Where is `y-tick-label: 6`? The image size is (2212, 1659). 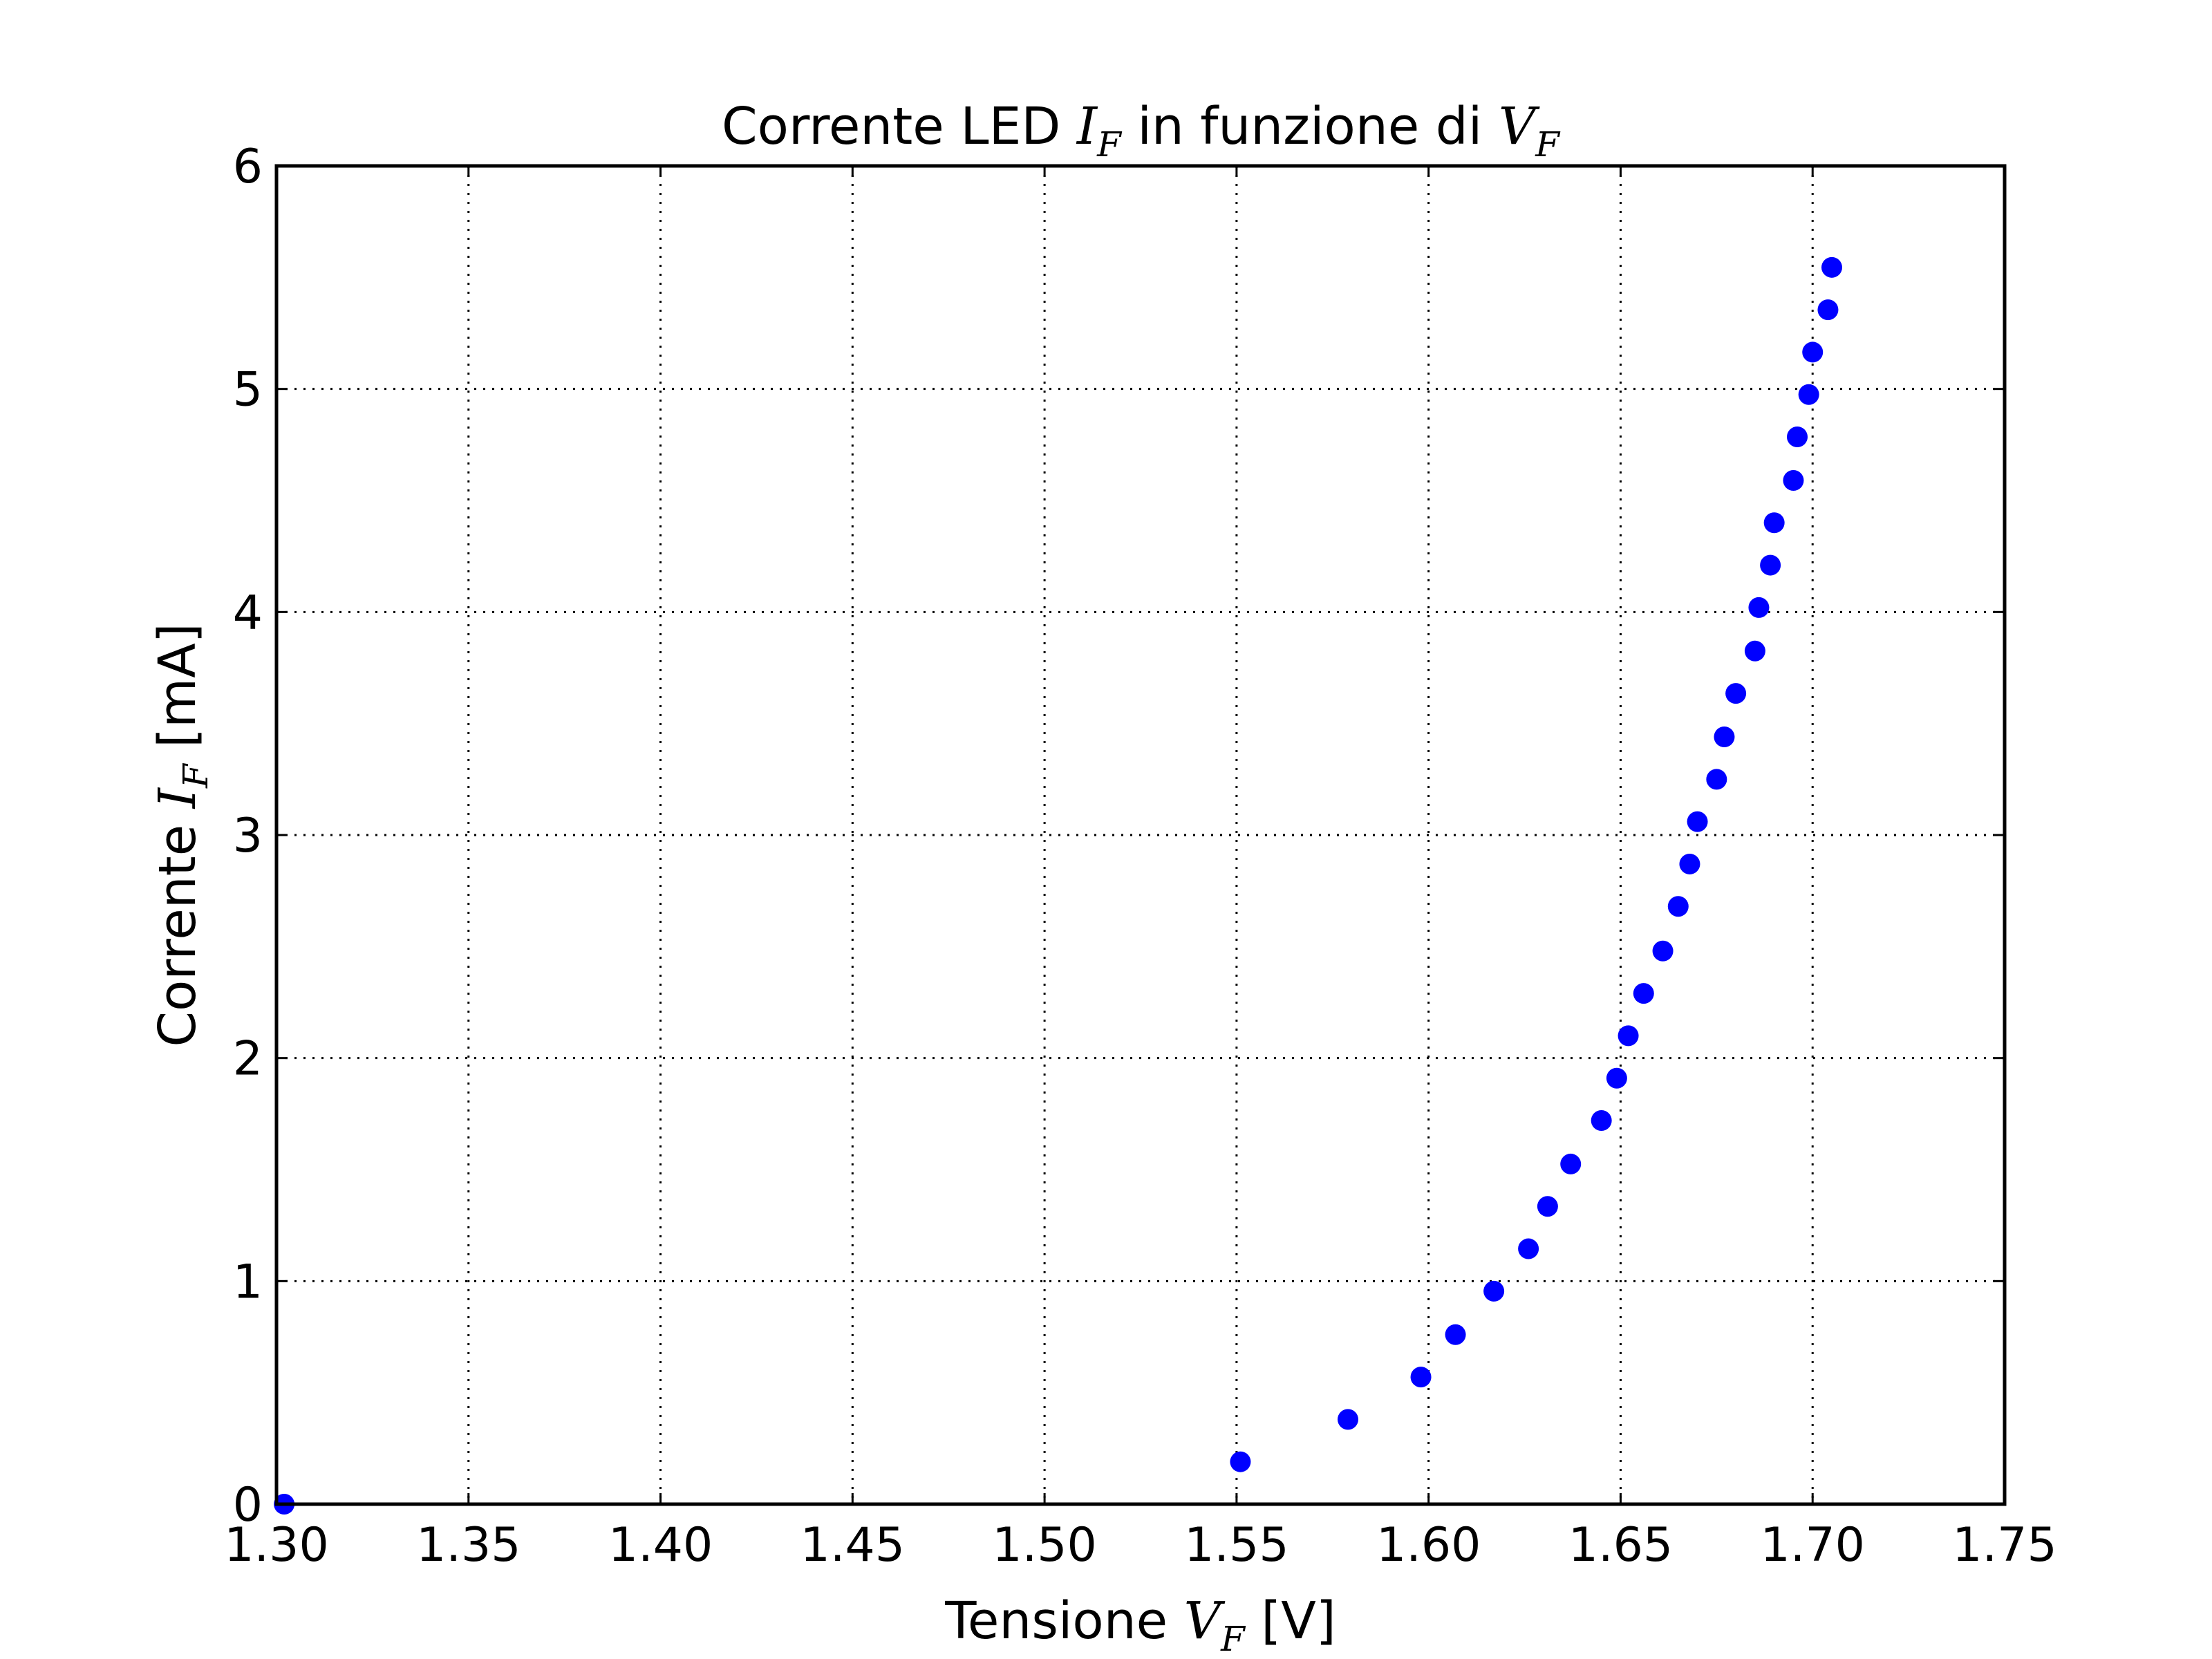
y-tick-label: 6 is located at coordinates (248, 167).